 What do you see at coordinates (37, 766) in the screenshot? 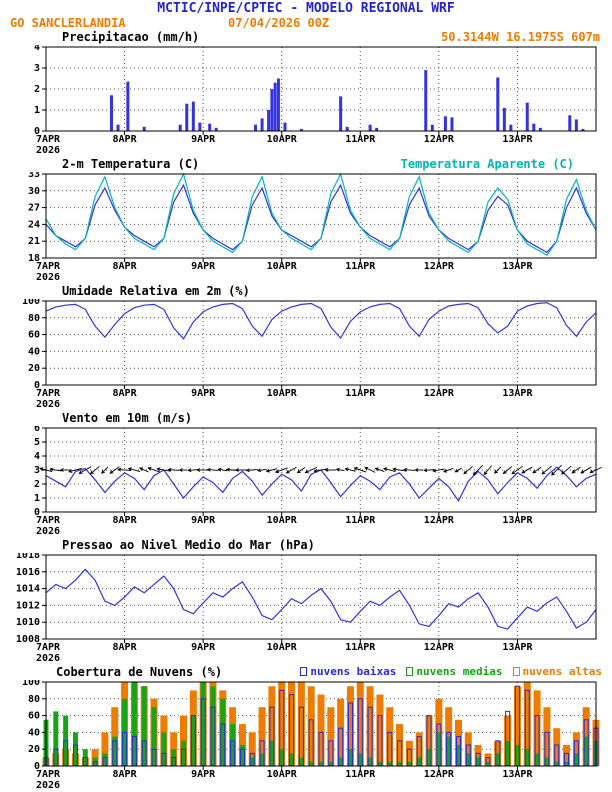
I see `svg-text: 0` at bounding box center [37, 766].